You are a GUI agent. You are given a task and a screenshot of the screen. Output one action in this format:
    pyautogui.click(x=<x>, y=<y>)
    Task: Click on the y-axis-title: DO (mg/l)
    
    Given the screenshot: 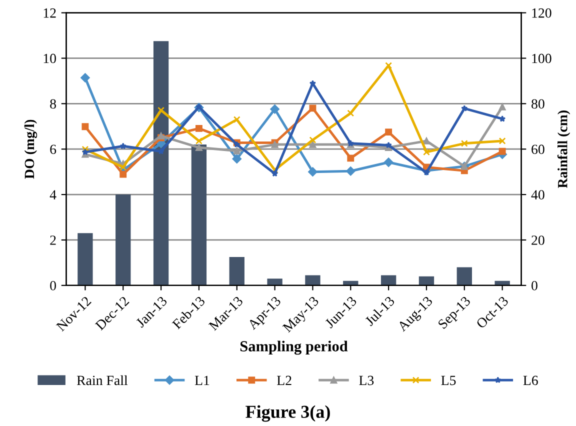 What is the action you would take?
    pyautogui.click(x=31, y=149)
    